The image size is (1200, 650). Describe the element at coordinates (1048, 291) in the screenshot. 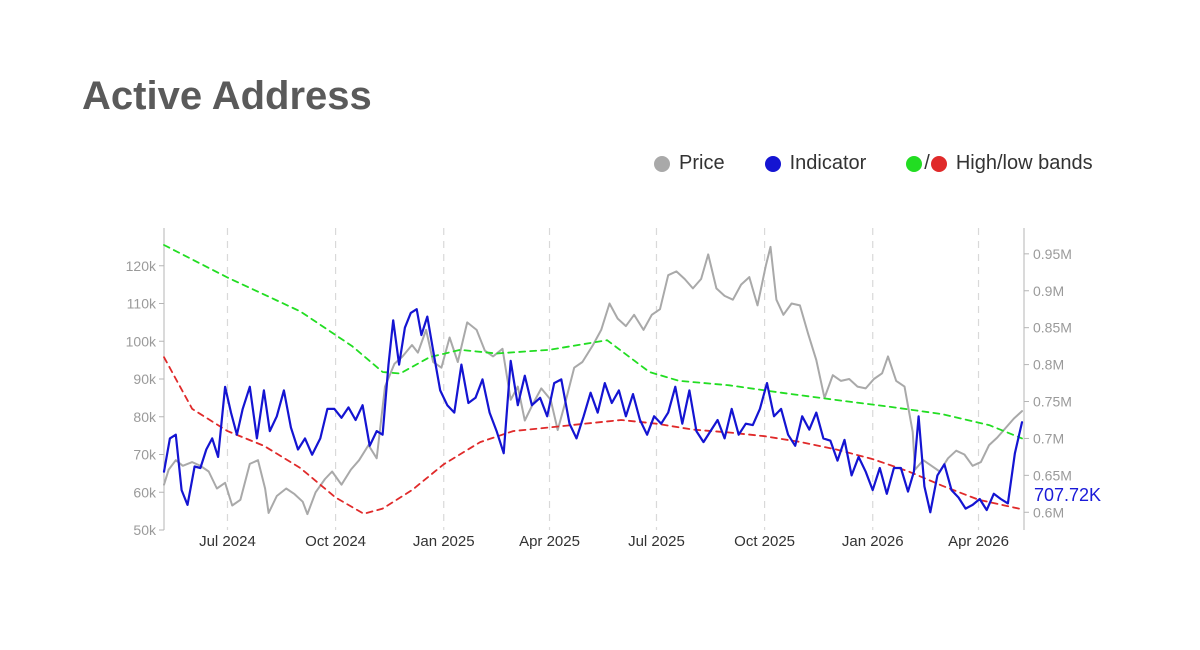

I see `right-tick-label: 0.9M` at that location.